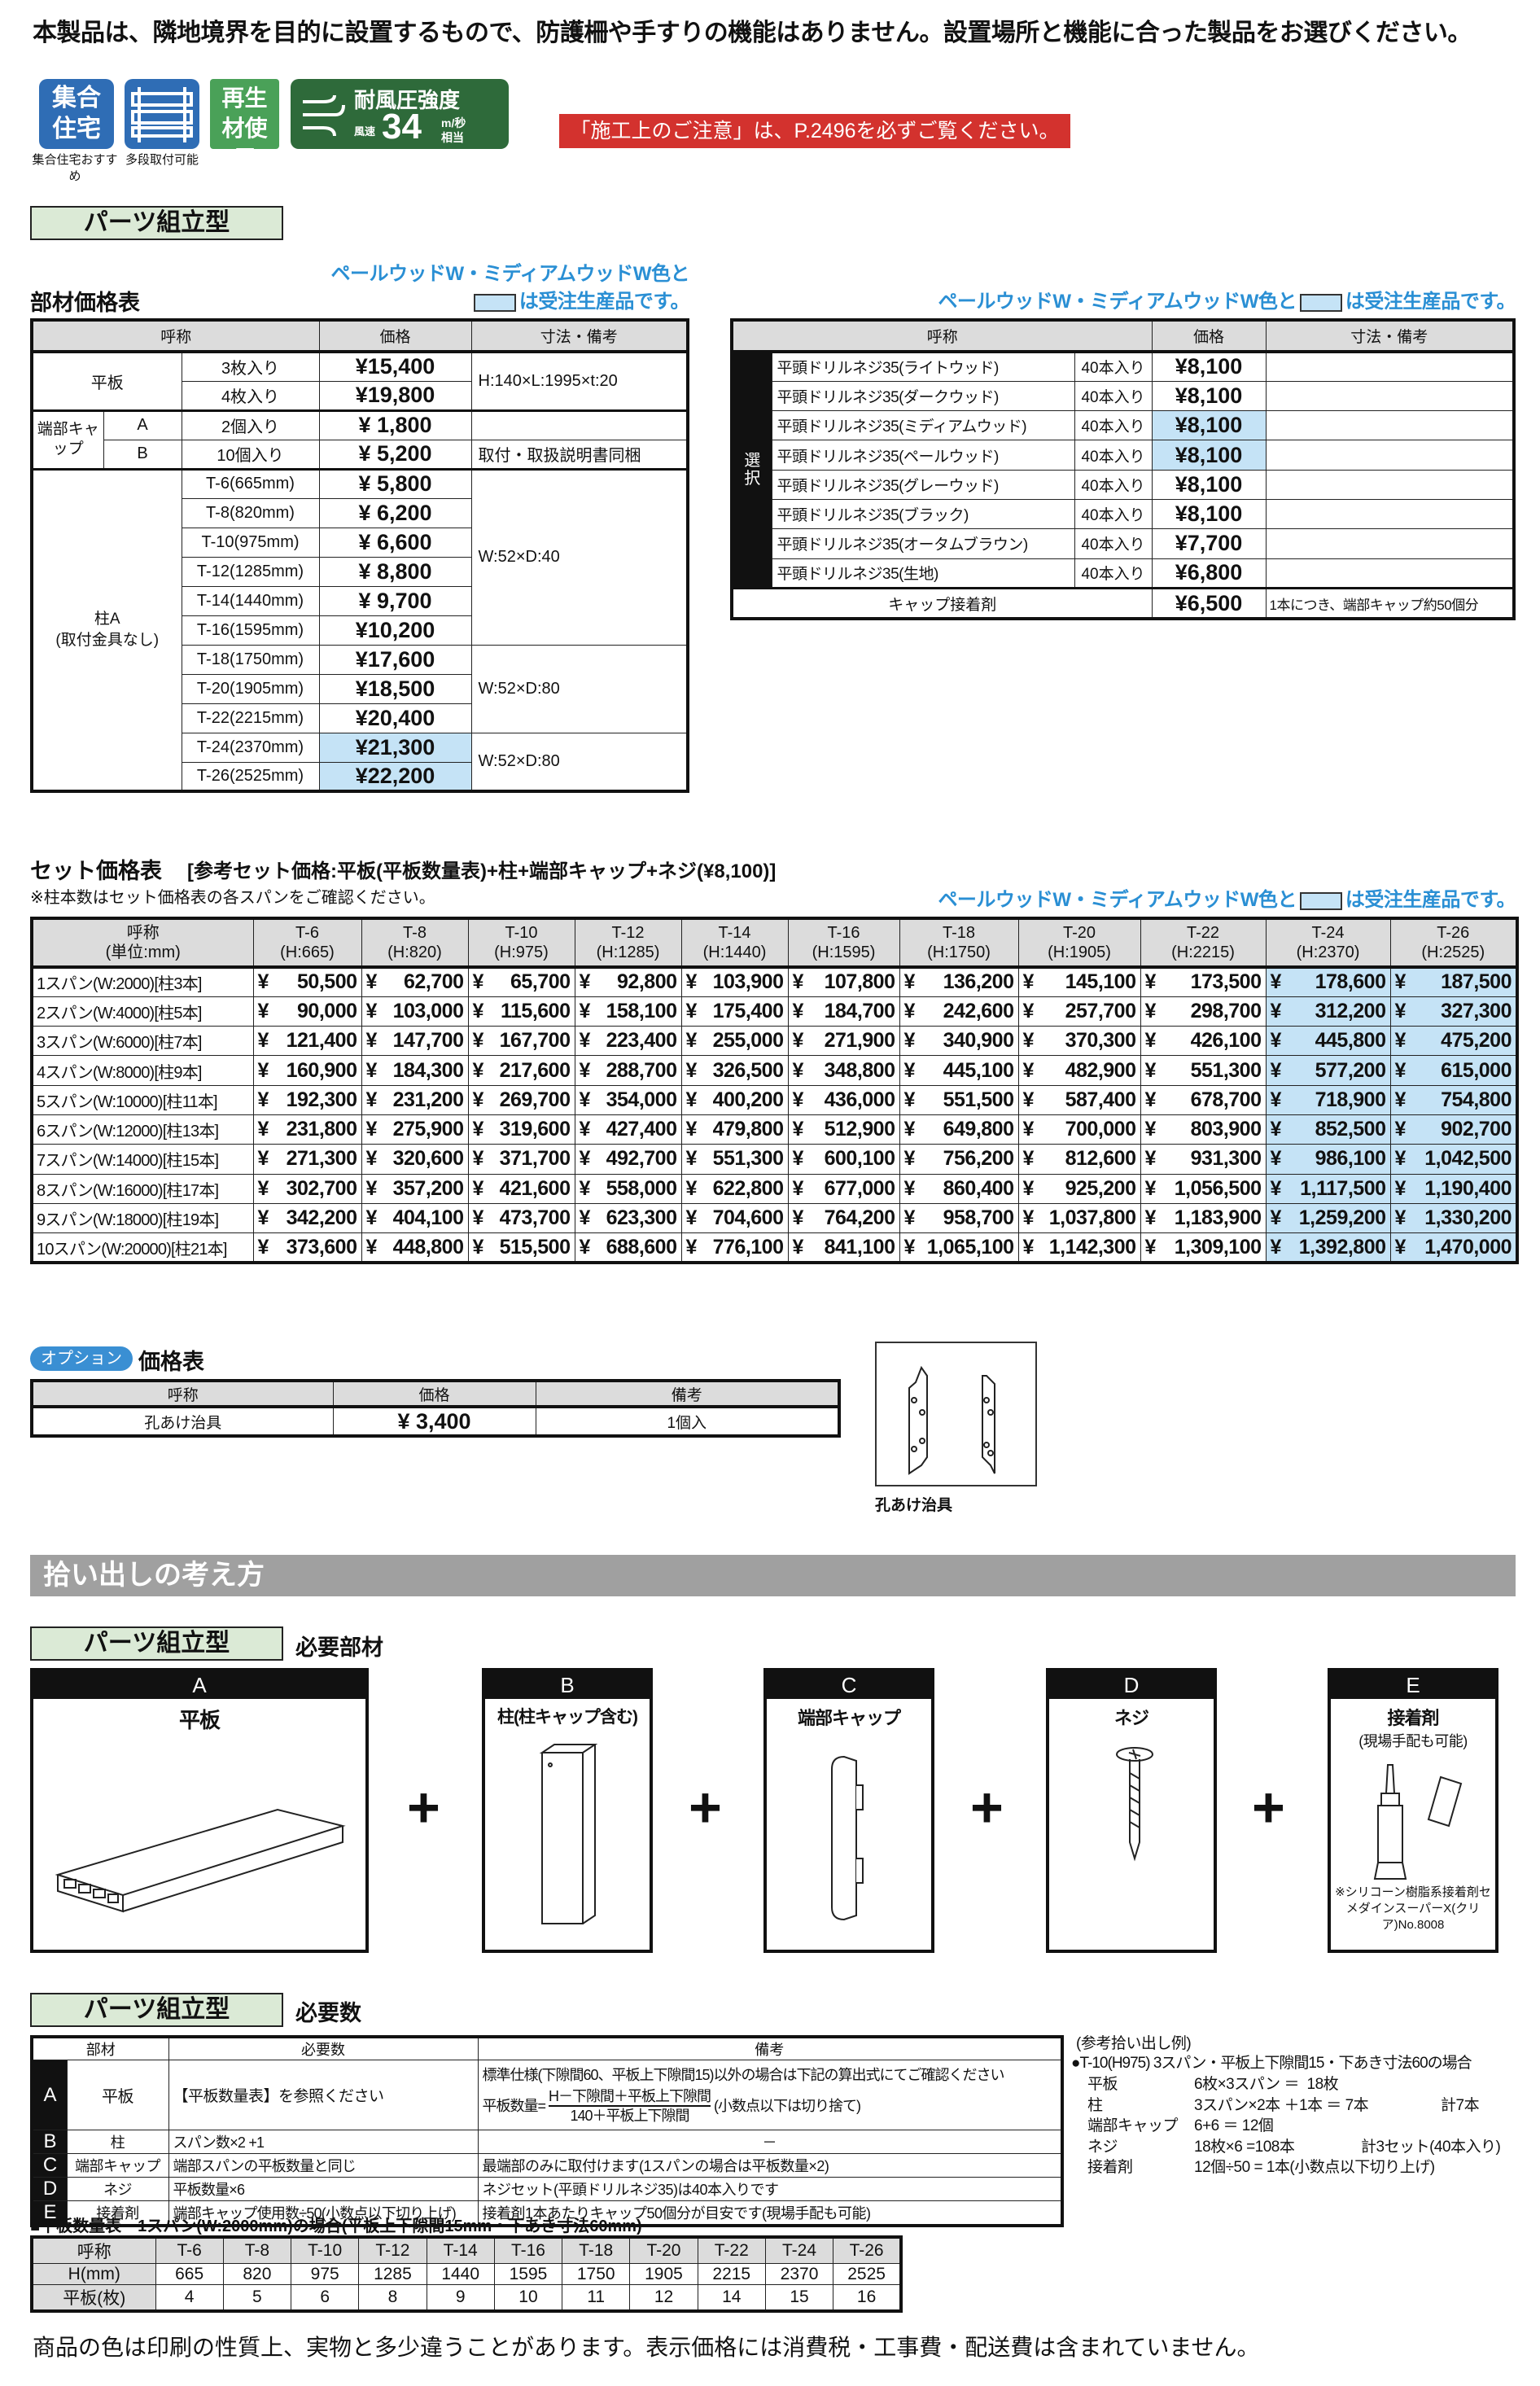 The height and width of the screenshot is (2386, 1540). I want to click on set-price: 192,300, so click(322, 1099).